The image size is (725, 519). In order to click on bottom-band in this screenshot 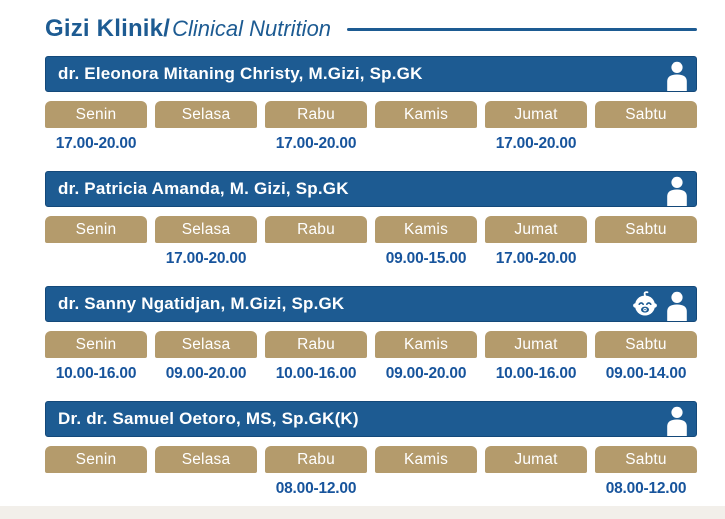, I will do `click(362, 512)`.